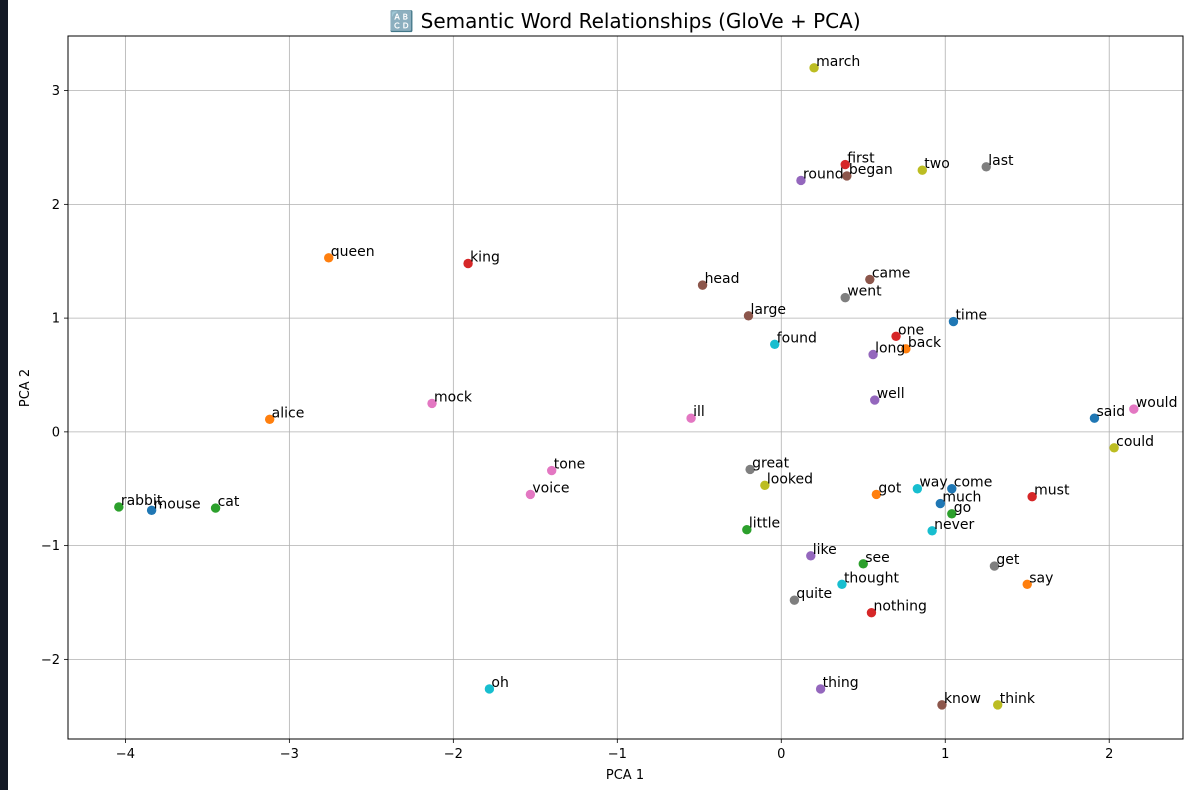  I want to click on point-two, so click(922, 170).